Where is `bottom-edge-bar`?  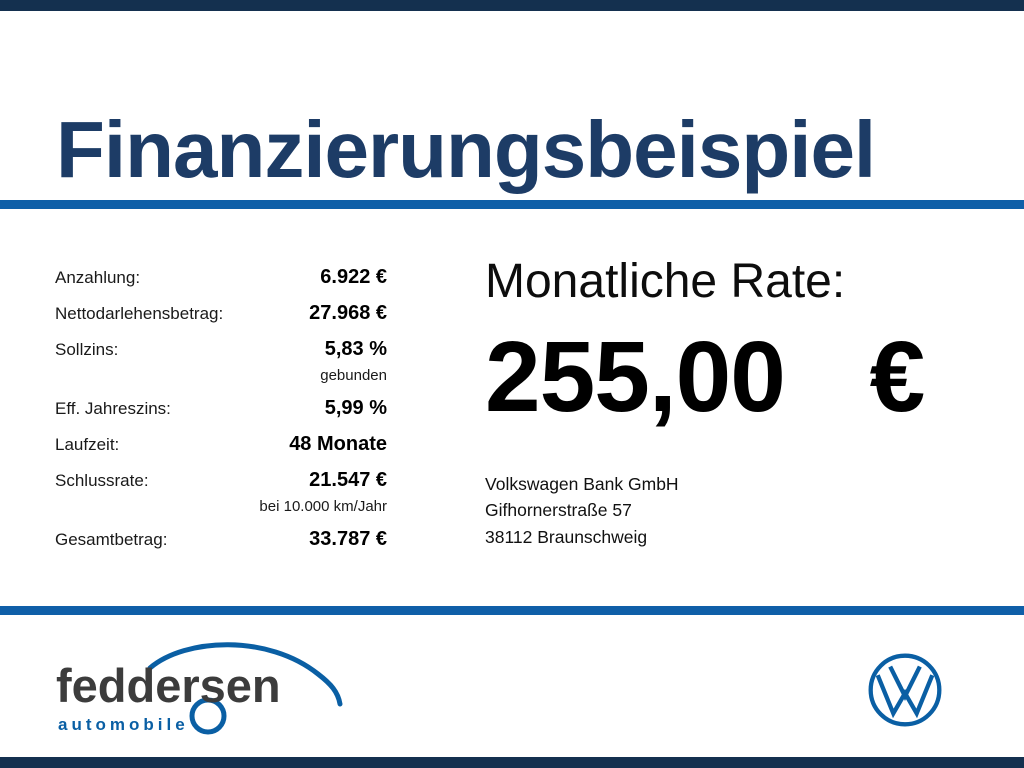 bottom-edge-bar is located at coordinates (512, 762).